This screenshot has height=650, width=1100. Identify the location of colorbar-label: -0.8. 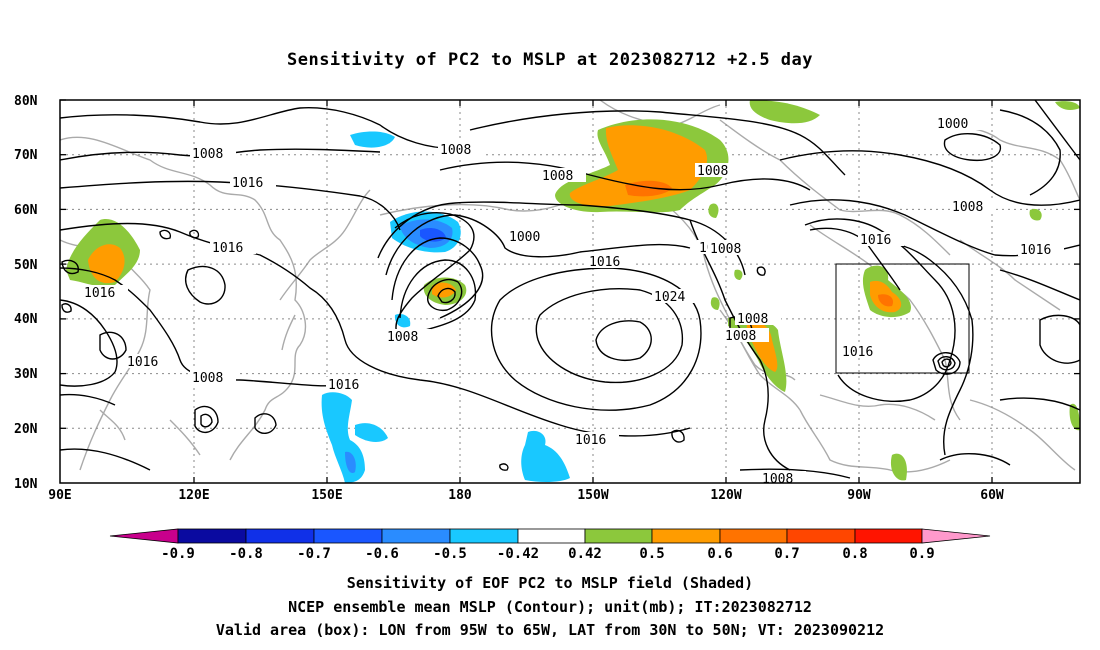
(246, 554).